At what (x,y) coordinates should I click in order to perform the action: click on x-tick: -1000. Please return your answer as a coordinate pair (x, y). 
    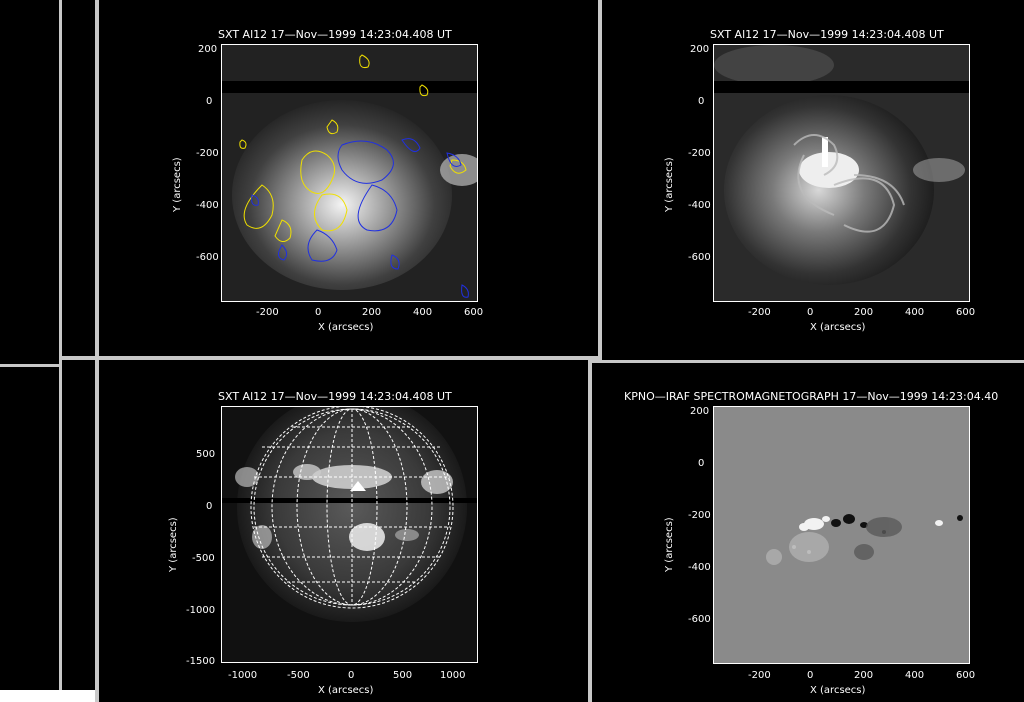
    Looking at the image, I should click on (243, 675).